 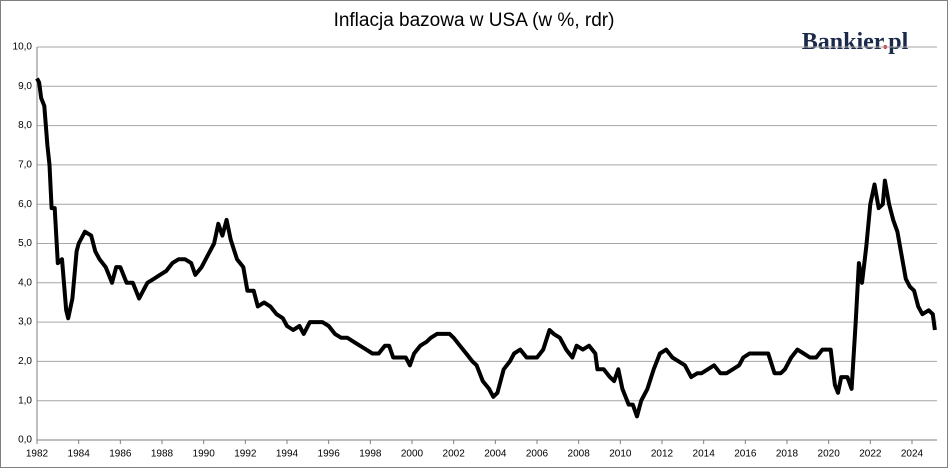 What do you see at coordinates (370, 454) in the screenshot?
I see `x-tick-label: 1998` at bounding box center [370, 454].